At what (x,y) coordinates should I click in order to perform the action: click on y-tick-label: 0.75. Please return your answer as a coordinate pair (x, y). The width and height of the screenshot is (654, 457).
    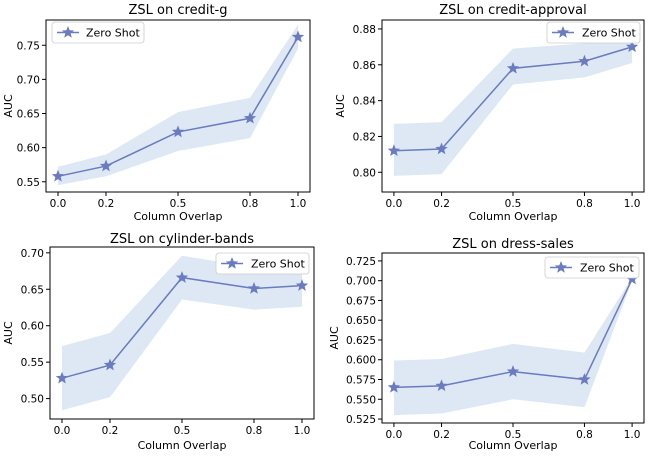
    Looking at the image, I should click on (28, 46).